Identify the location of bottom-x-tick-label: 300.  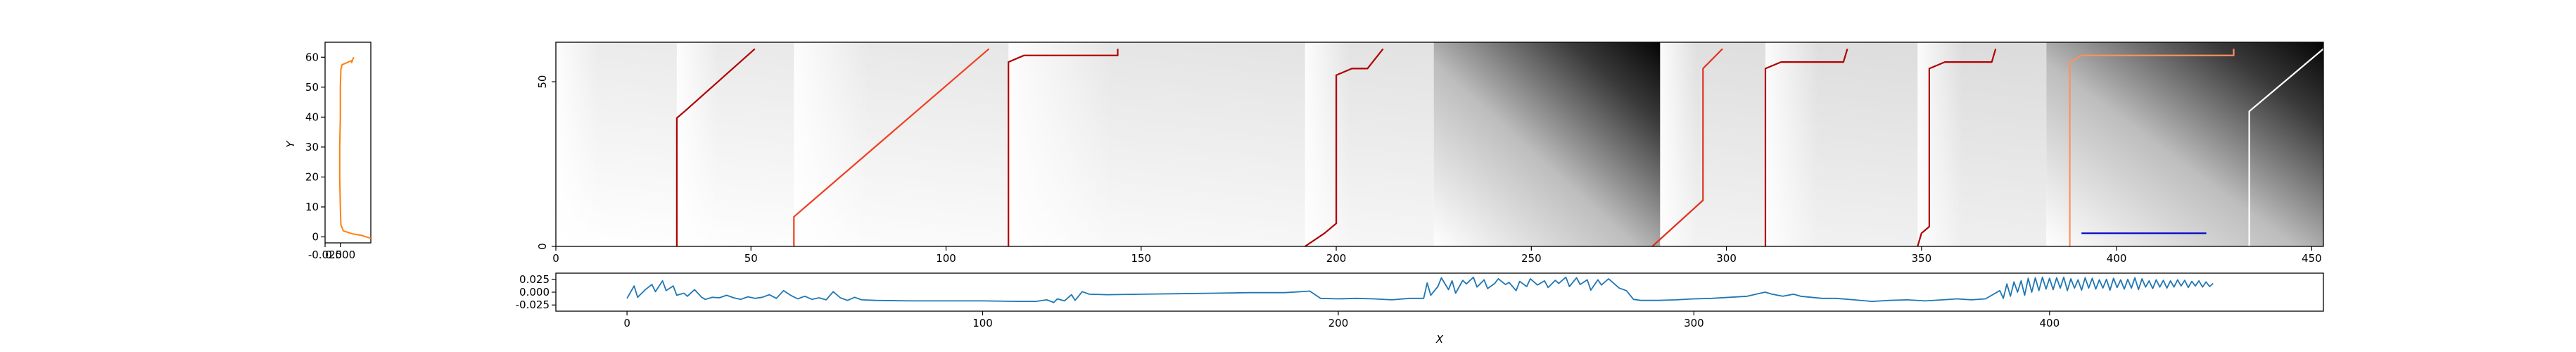
(1694, 323).